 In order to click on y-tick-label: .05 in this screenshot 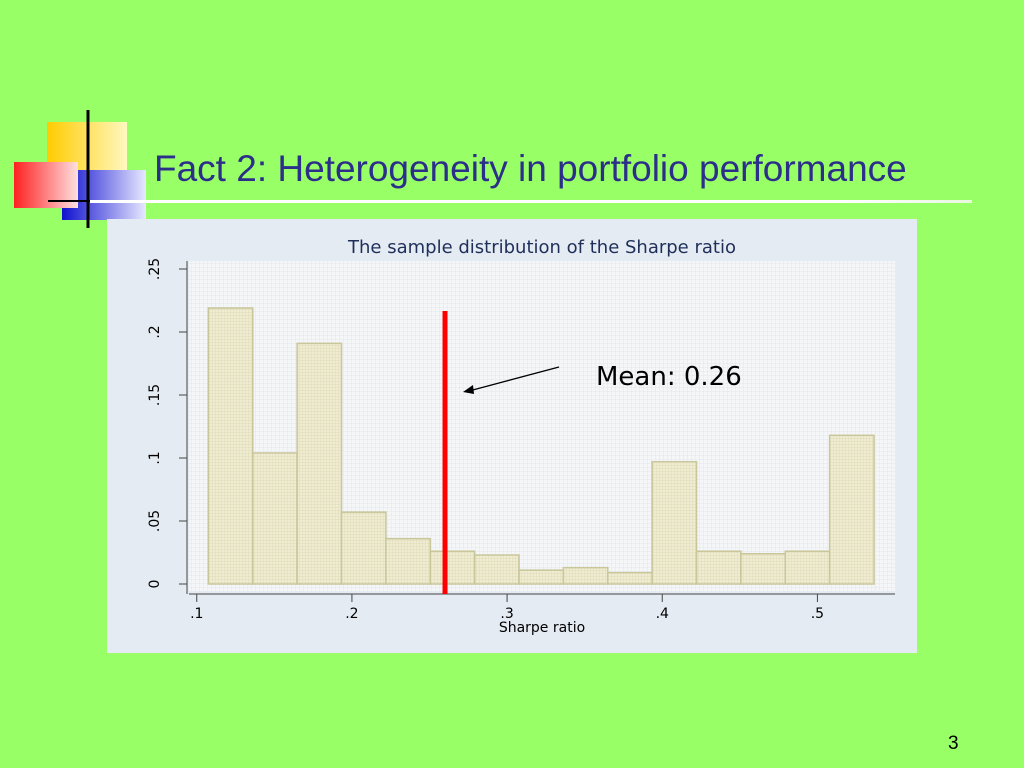, I will do `click(155, 521)`.